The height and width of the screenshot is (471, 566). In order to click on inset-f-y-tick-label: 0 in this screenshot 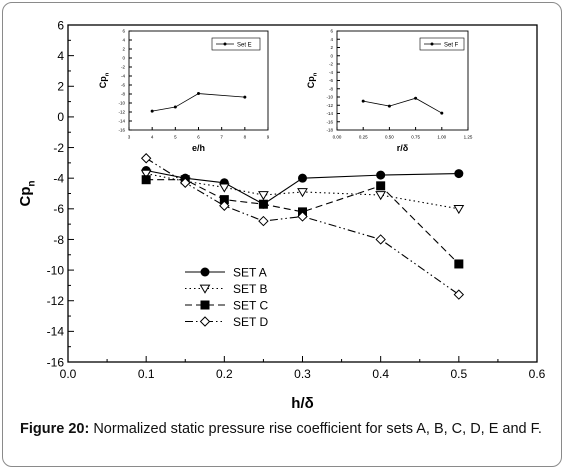, I will do `click(331, 55)`.